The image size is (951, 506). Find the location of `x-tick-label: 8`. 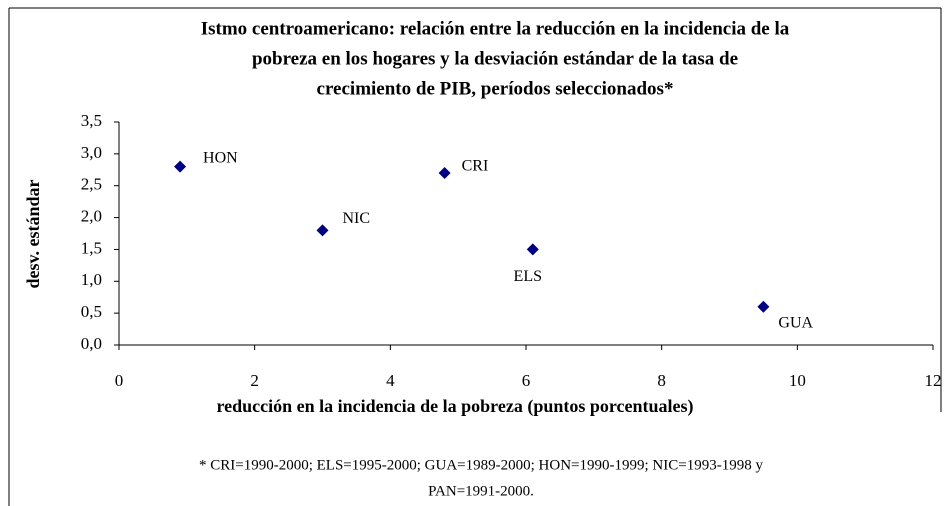

x-tick-label: 8 is located at coordinates (661, 380).